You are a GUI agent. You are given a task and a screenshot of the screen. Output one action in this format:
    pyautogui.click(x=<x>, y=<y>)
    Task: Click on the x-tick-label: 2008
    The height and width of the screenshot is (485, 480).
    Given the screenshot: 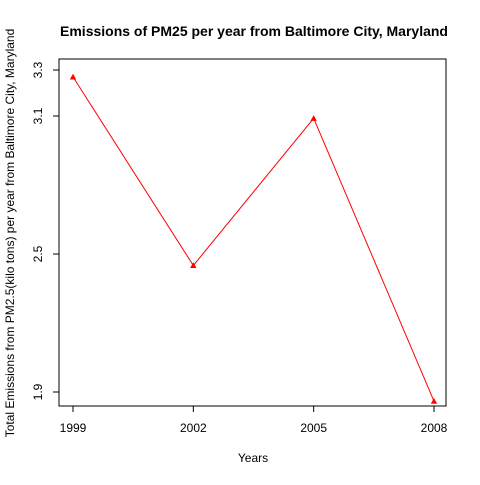 What is the action you would take?
    pyautogui.click(x=434, y=428)
    